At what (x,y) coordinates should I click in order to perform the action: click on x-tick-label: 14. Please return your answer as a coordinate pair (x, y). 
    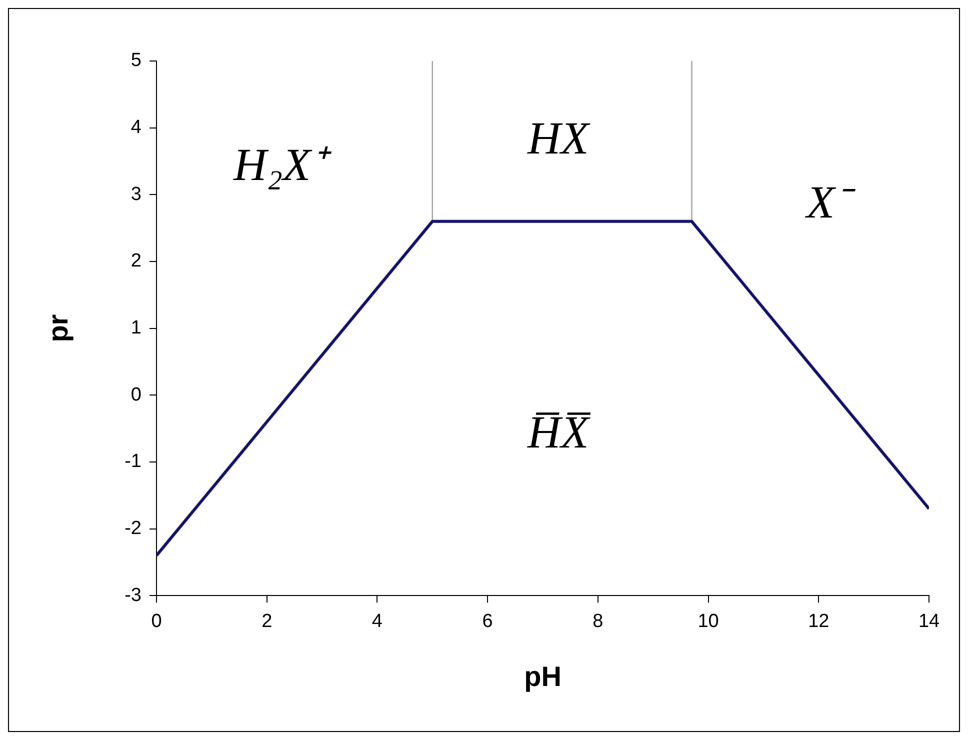
    Looking at the image, I should click on (929, 621).